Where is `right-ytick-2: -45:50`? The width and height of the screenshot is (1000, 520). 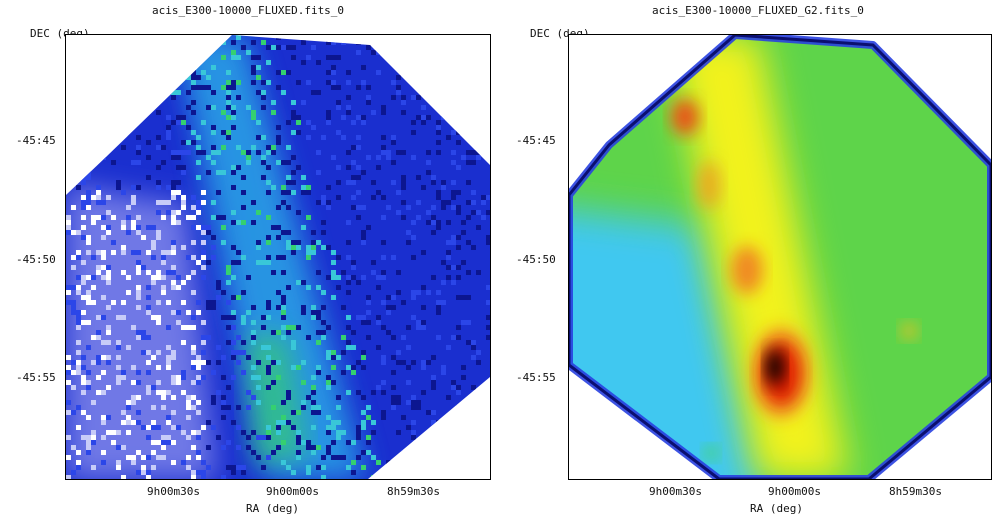 right-ytick-2: -45:50 is located at coordinates (536, 259).